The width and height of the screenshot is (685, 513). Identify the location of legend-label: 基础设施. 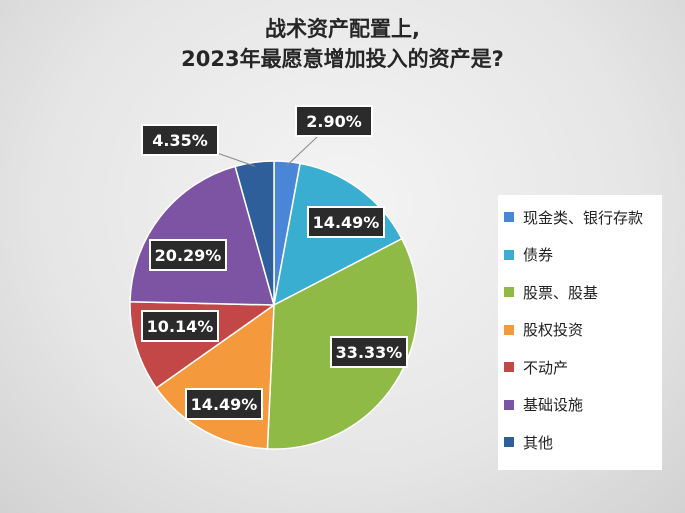
(553, 405).